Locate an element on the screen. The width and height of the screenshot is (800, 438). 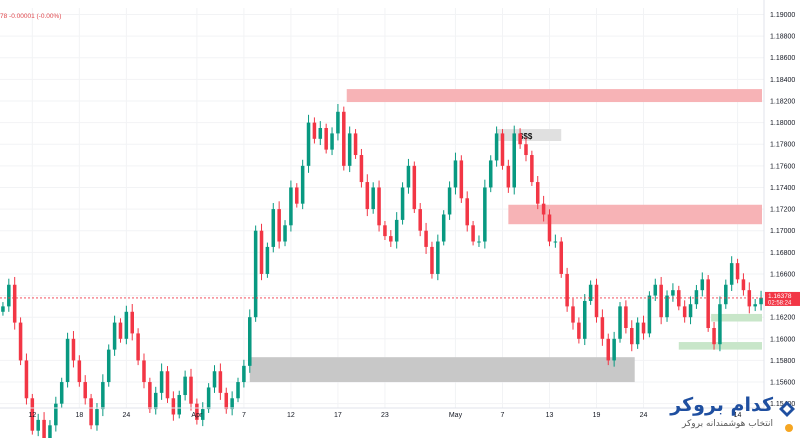
logo-title: کدام بروکر is located at coordinates (721, 405).